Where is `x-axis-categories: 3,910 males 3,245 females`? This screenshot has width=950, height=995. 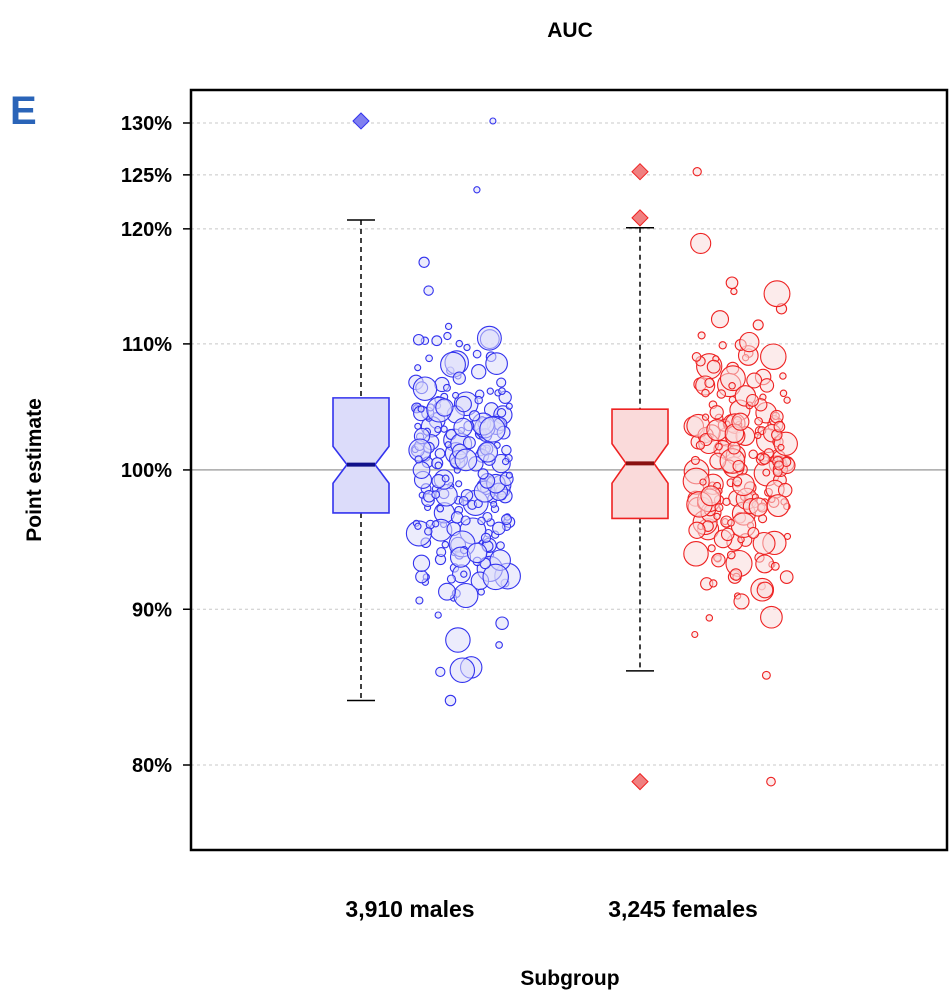
x-axis-categories: 3,910 males 3,245 females is located at coordinates (551, 909).